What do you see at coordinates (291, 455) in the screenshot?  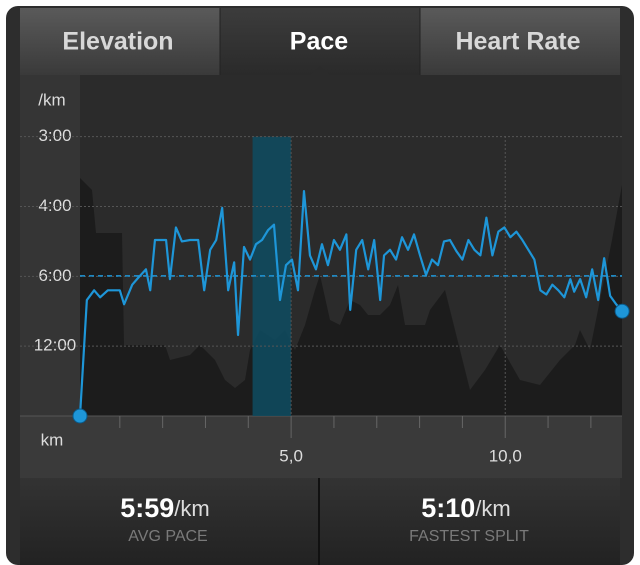 I see `x-tick-label: 5,0` at bounding box center [291, 455].